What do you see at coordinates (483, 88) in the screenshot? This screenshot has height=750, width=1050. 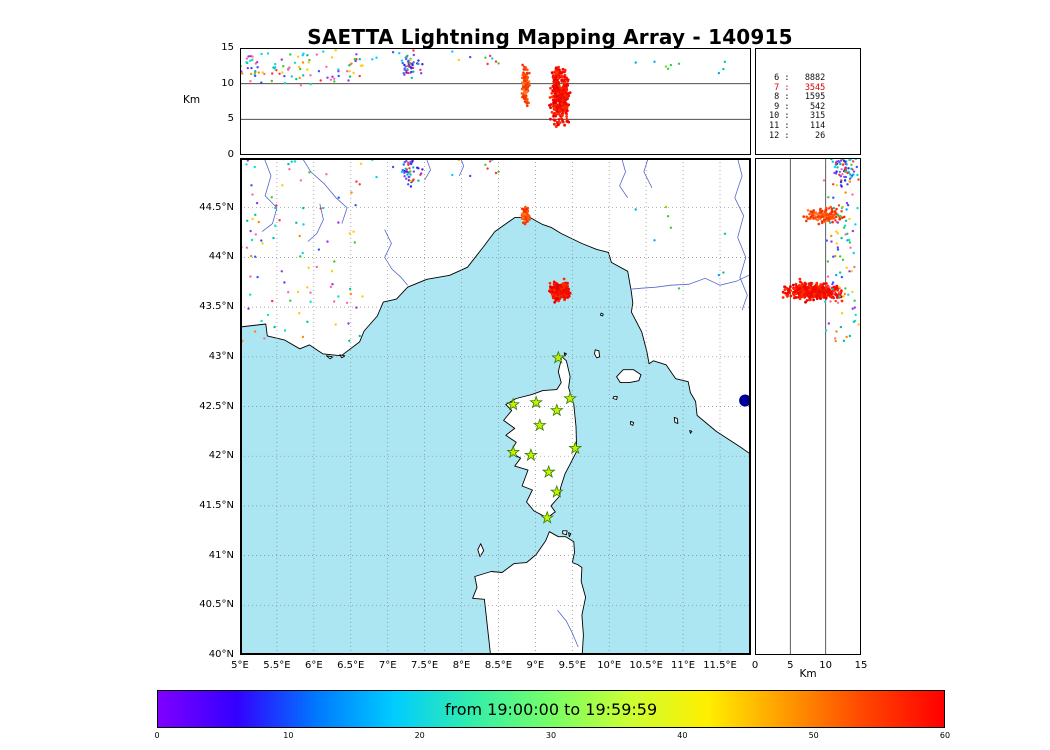 I see `lightning-sources-alt-lon` at bounding box center [483, 88].